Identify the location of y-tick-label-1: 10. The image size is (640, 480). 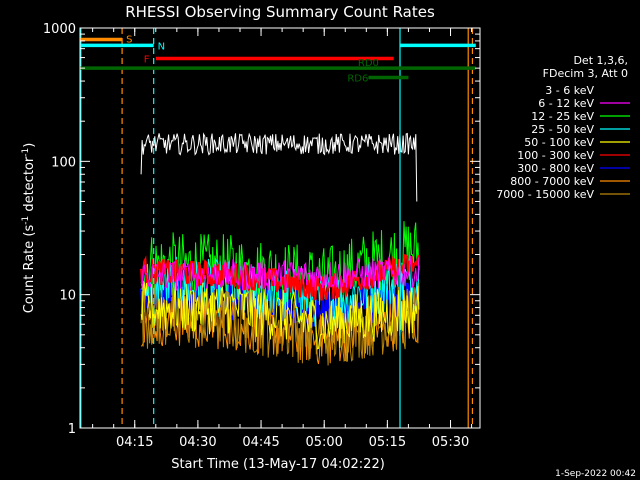
(67, 296).